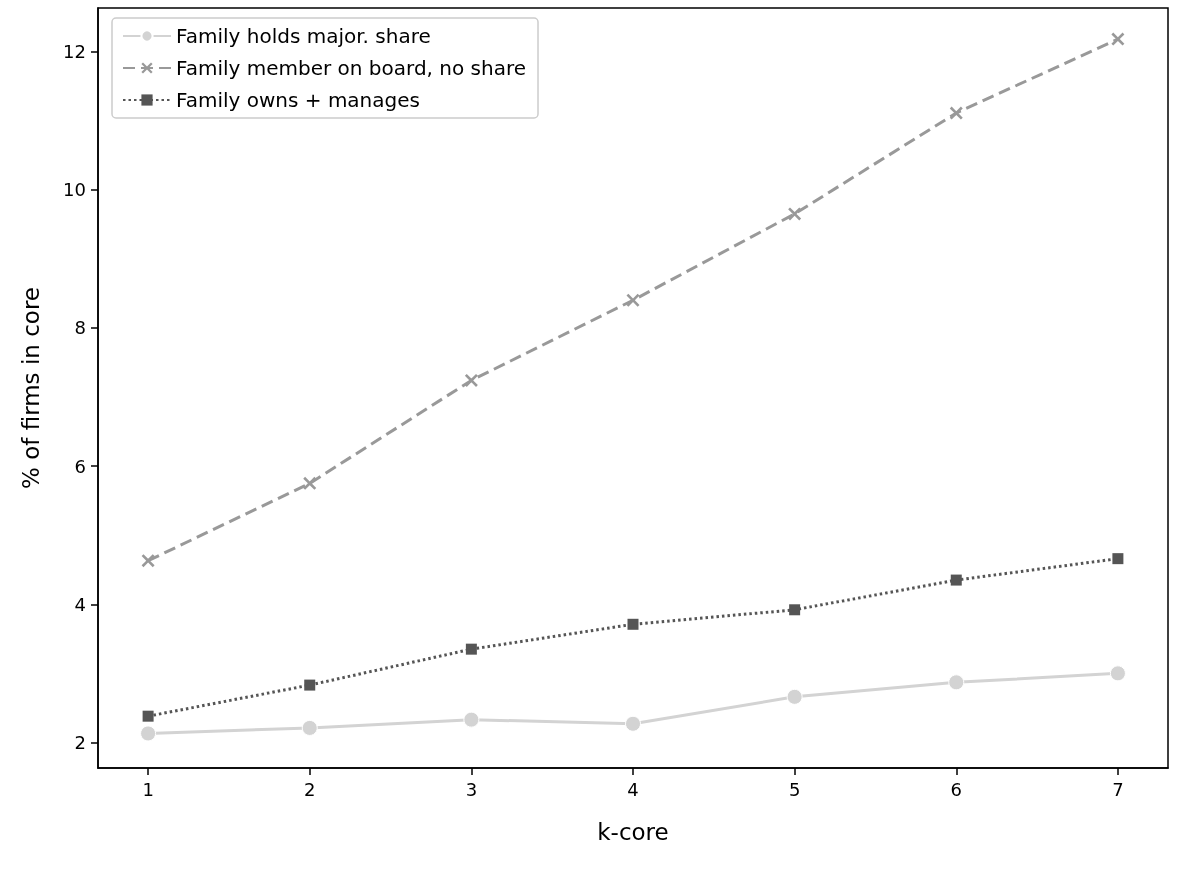  I want to click on y-tick-label: 6, so click(80, 466).